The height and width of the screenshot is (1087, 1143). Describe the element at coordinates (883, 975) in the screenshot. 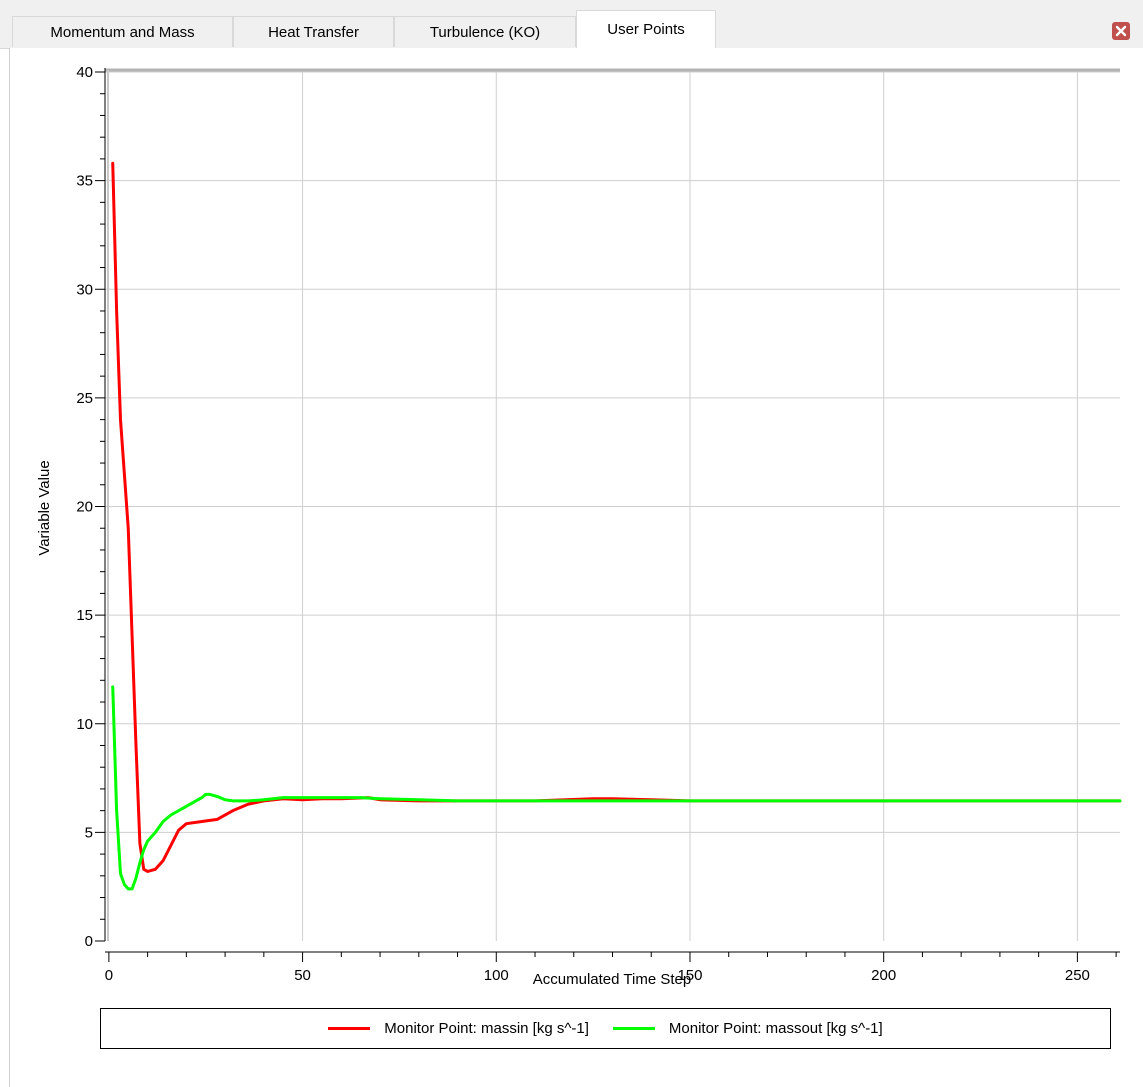

I see `x-tick-label: 200` at that location.